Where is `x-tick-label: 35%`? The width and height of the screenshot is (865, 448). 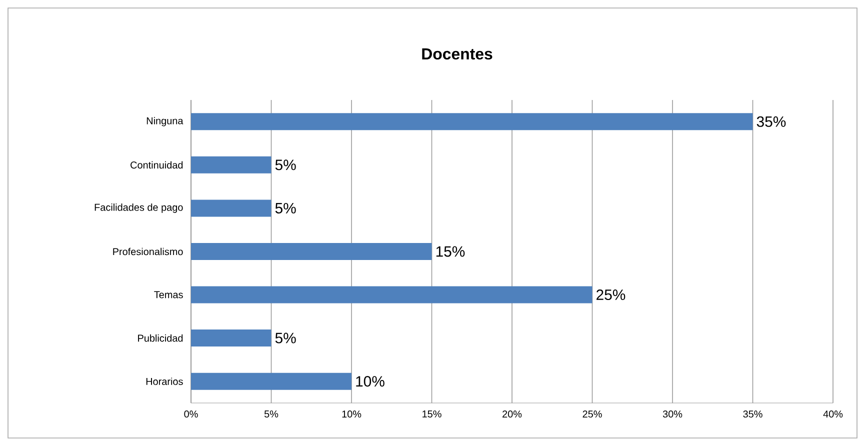
x-tick-label: 35% is located at coordinates (752, 414).